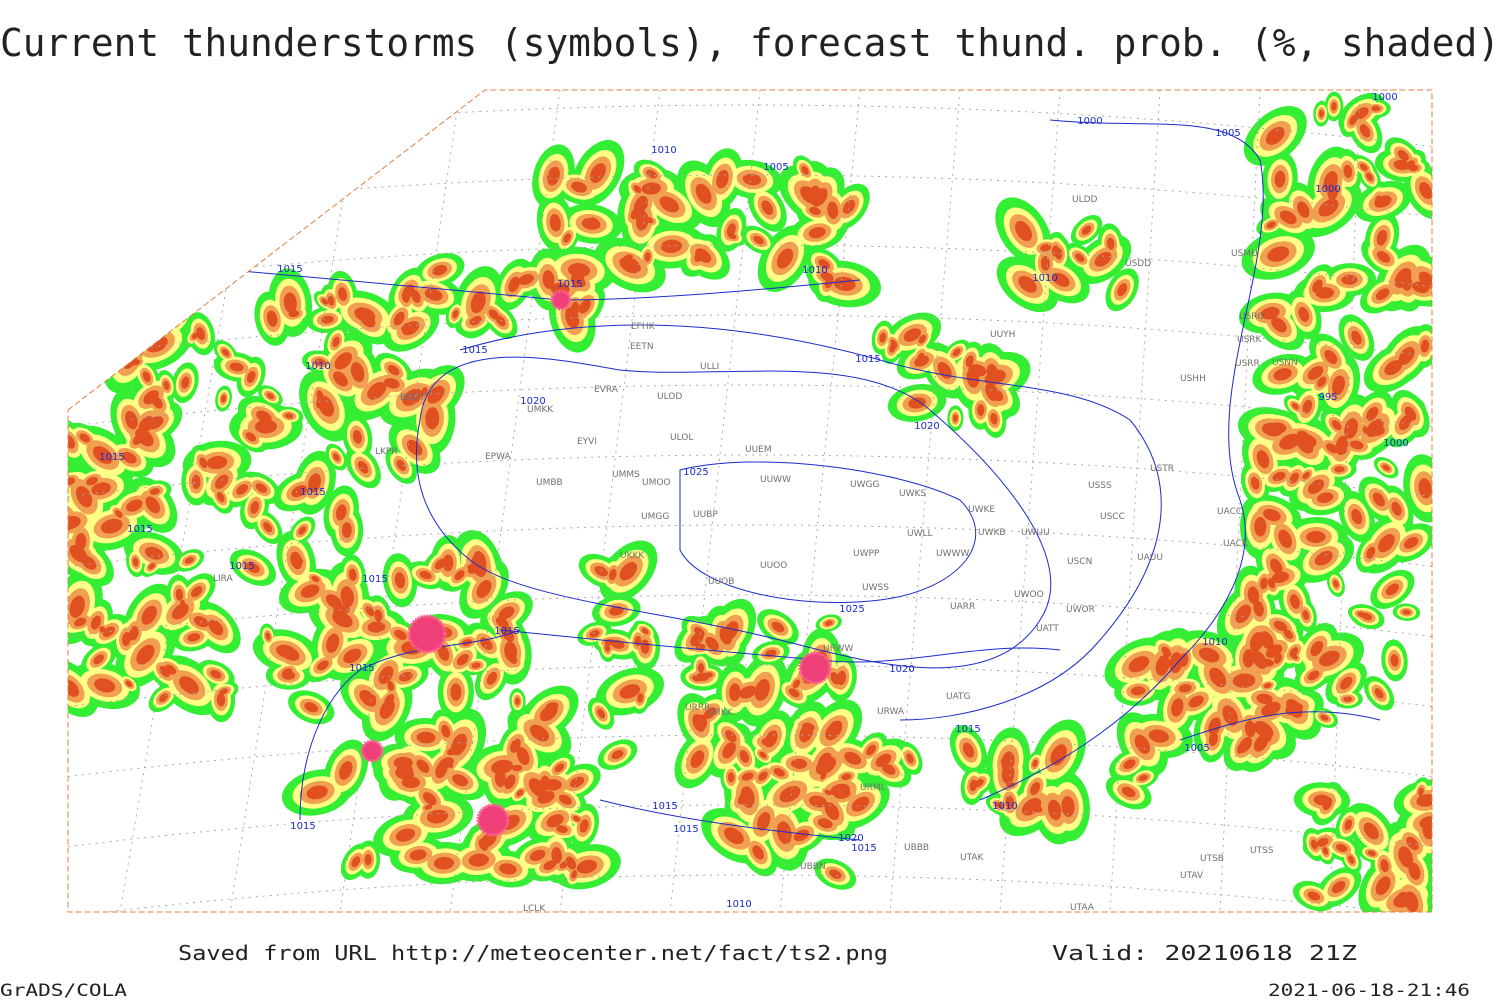 This screenshot has height=1004, width=1500. What do you see at coordinates (962, 607) in the screenshot?
I see `station-code: UARR` at bounding box center [962, 607].